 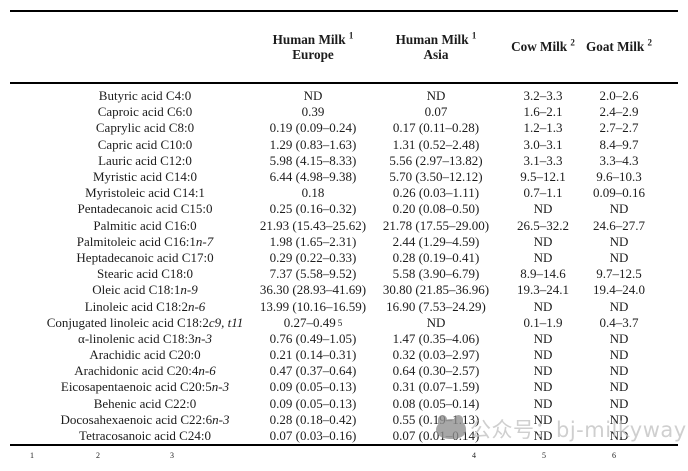 I want to click on value-human-milk-europe: 0.76 (0.49–1.05), so click(x=313, y=338).